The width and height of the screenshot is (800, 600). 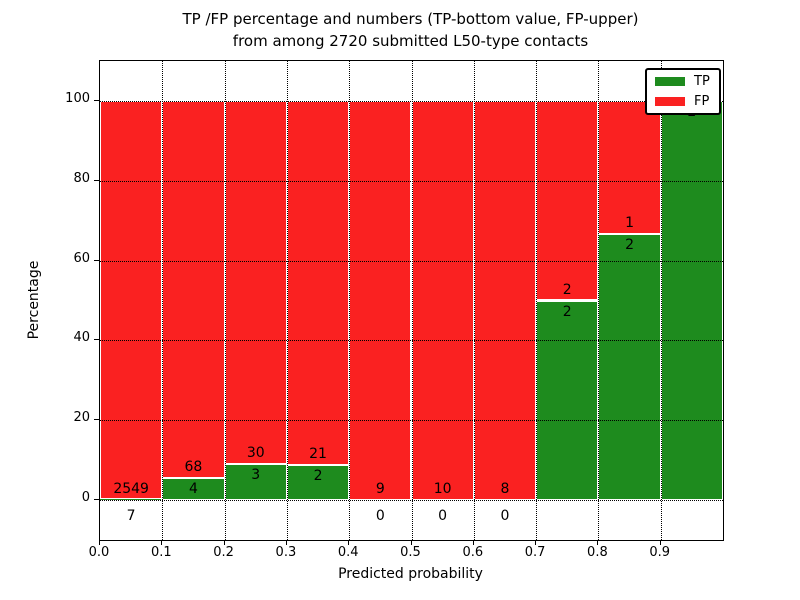 I want to click on x-axis-tick-label: 0.3, so click(x=286, y=552).